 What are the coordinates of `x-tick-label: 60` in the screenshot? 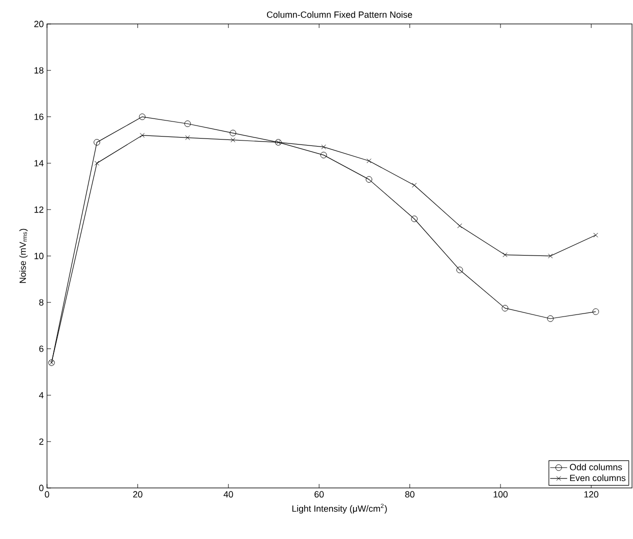 It's located at (319, 494).